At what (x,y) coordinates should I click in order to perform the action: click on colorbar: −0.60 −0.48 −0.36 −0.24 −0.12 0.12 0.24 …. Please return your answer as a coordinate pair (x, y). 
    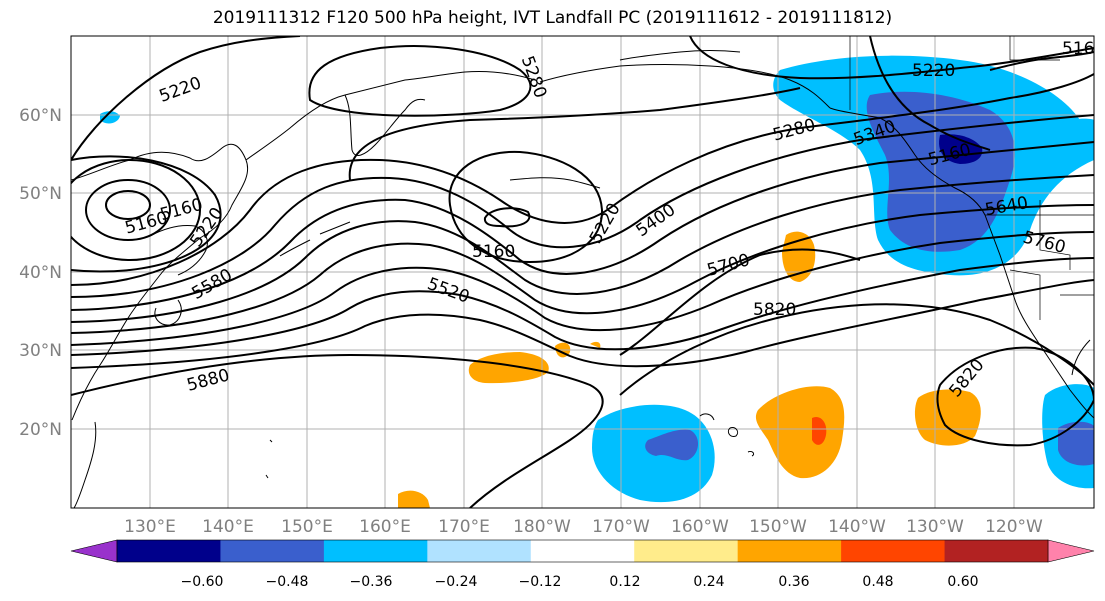
    Looking at the image, I should click on (582, 564).